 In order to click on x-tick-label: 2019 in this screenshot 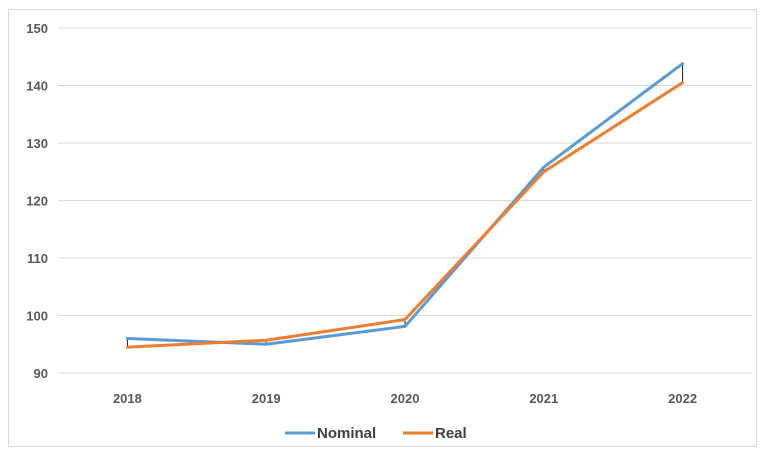, I will do `click(266, 398)`.